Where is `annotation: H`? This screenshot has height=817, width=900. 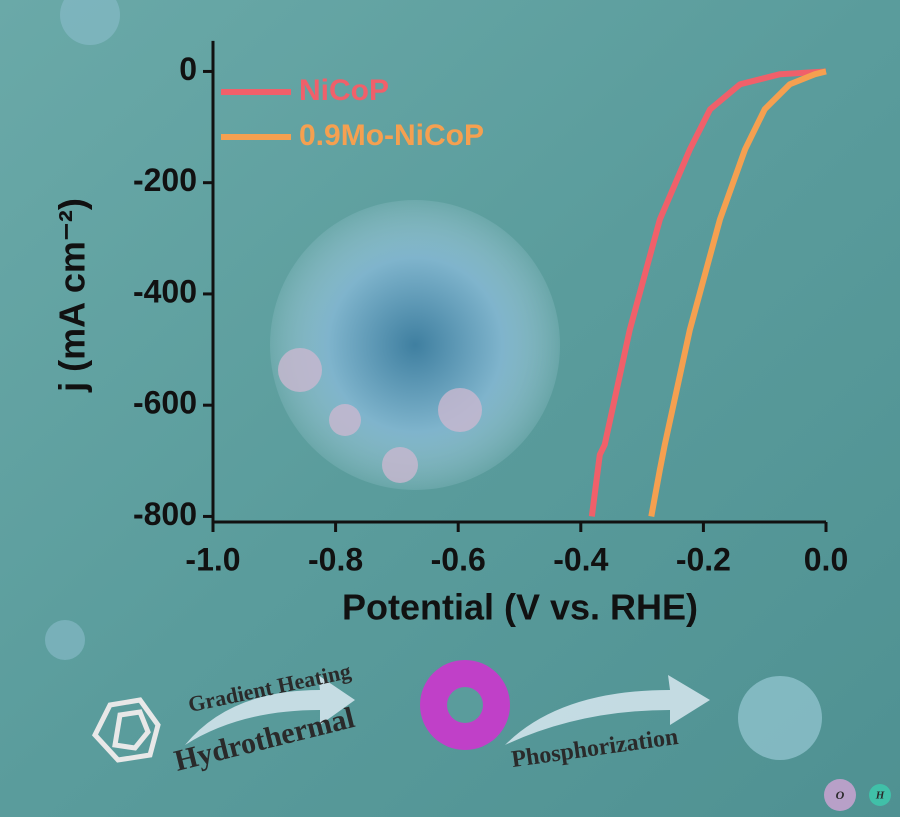 annotation: H is located at coordinates (880, 796).